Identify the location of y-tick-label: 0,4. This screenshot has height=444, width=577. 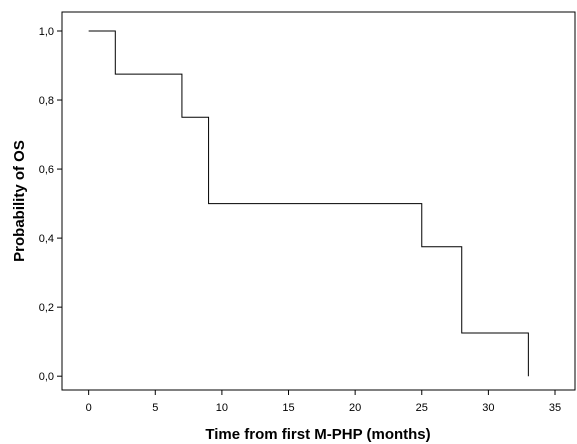
(46, 239).